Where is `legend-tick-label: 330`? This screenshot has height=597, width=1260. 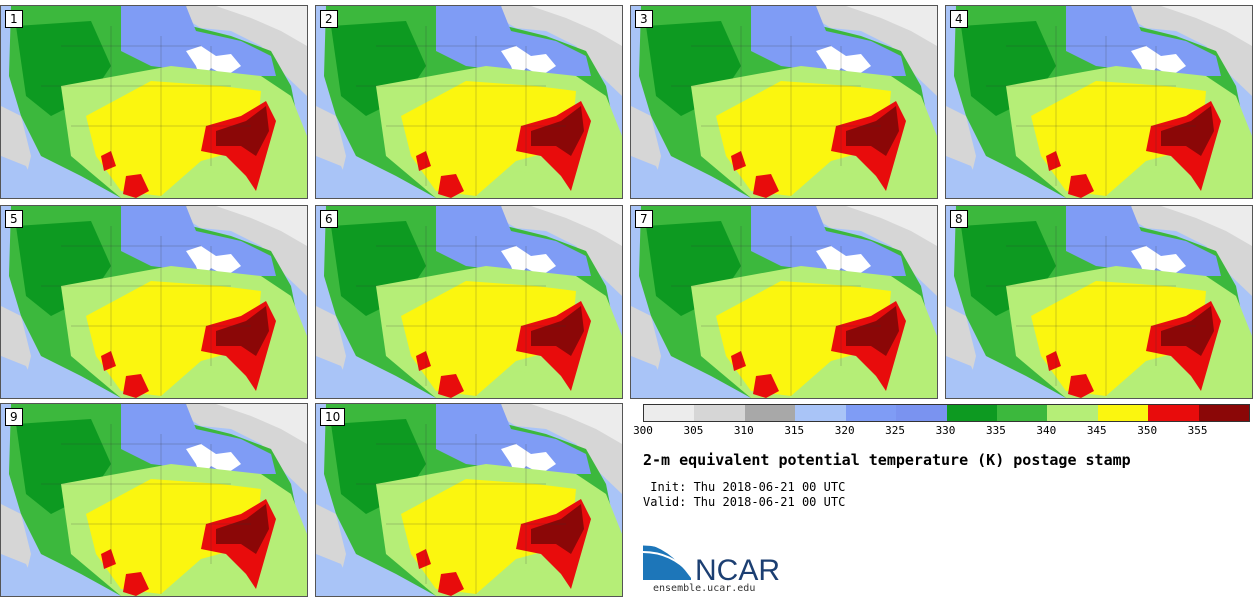
legend-tick-label: 330 is located at coordinates (945, 430).